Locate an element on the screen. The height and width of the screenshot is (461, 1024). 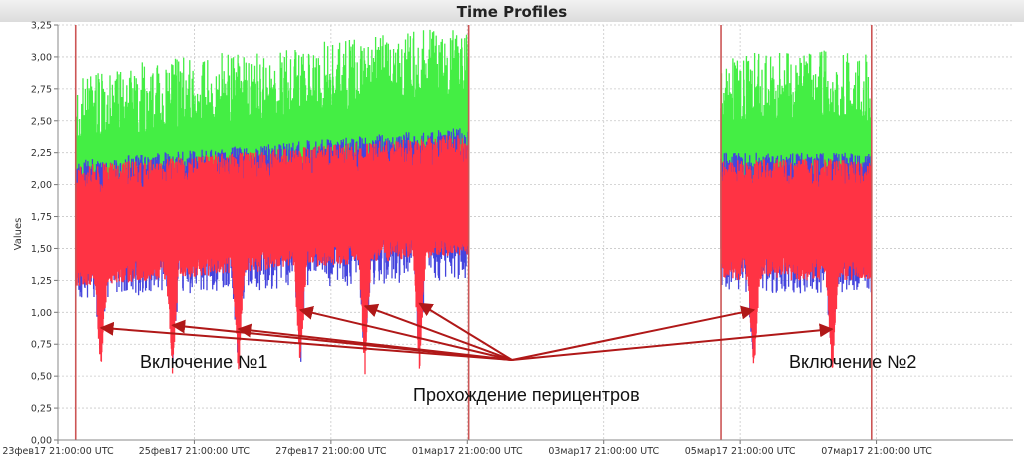
y-tick-label: 1,75 is located at coordinates (41, 217).